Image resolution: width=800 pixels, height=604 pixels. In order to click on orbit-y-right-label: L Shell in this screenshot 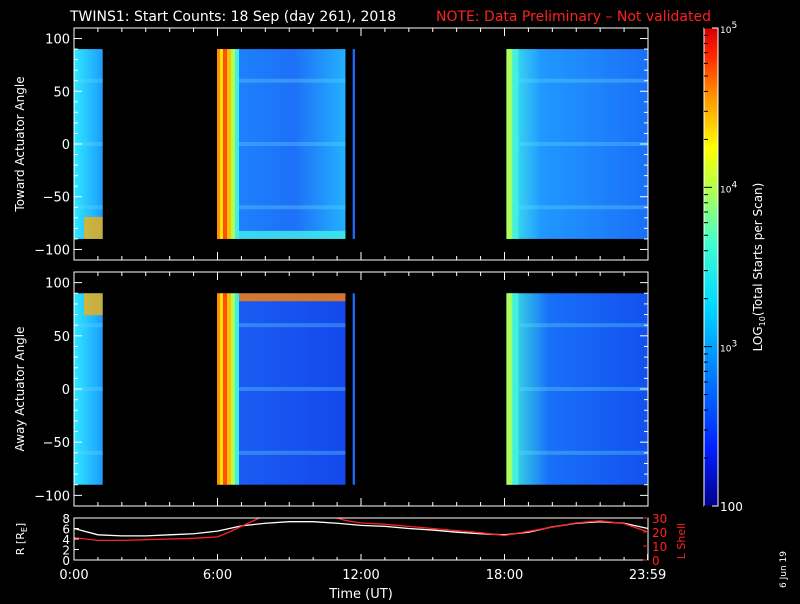, I will do `click(681, 541)`.